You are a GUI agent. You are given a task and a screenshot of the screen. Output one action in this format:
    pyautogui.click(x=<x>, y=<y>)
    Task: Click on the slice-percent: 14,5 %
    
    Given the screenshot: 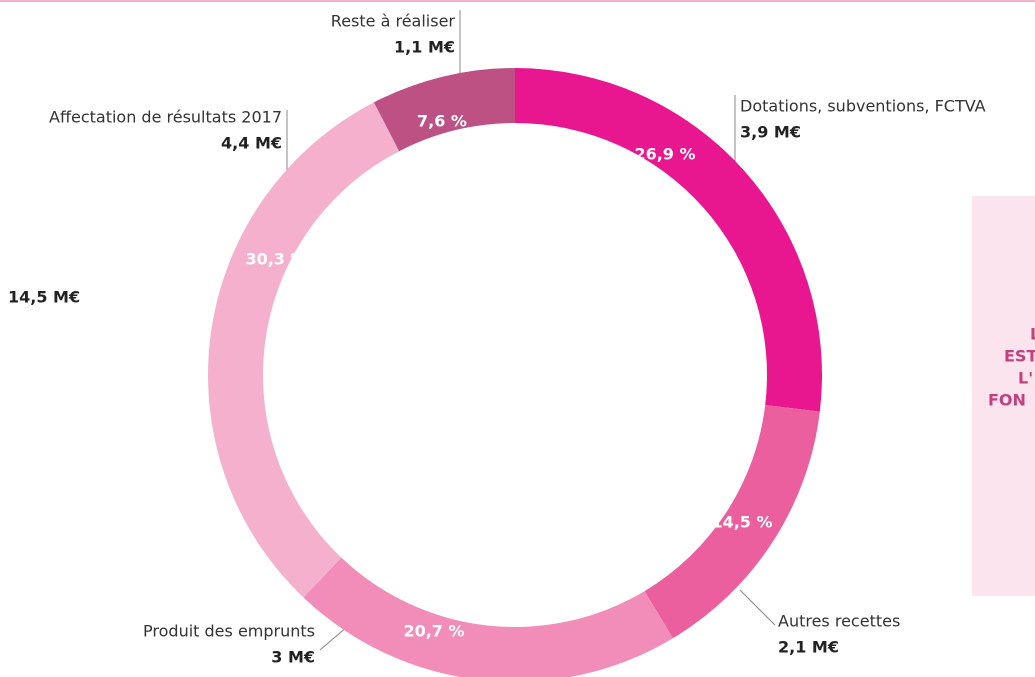 What is the action you would take?
    pyautogui.click(x=741, y=522)
    